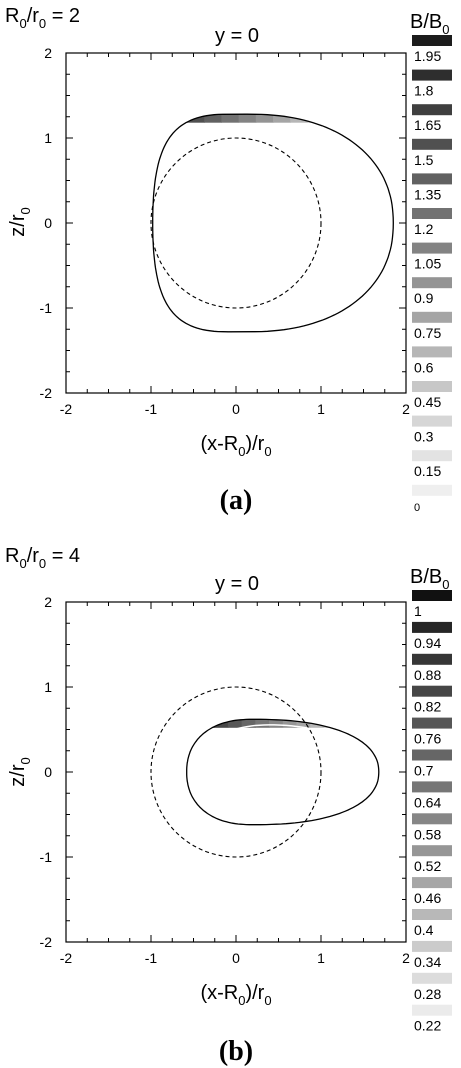 This screenshot has width=461, height=1068. What do you see at coordinates (427, 643) in the screenshot?
I see `colorbar-level-label: 0.94` at bounding box center [427, 643].